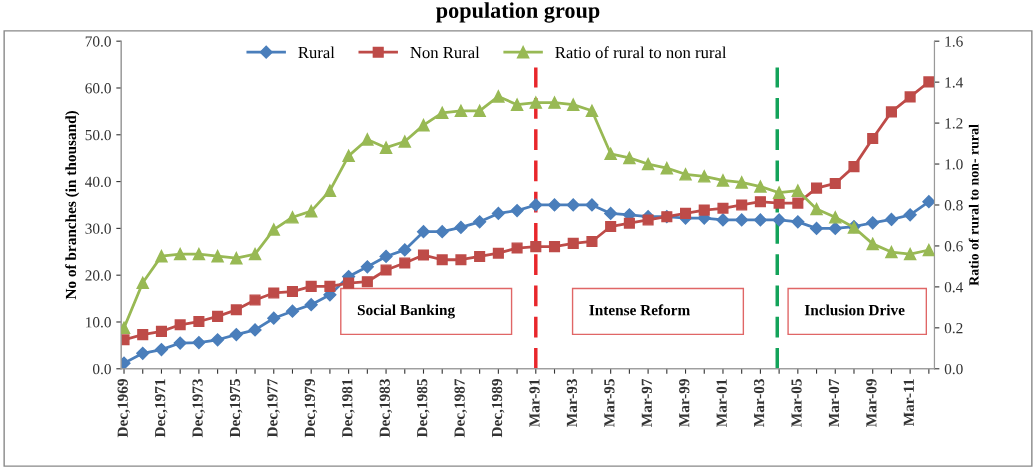 This screenshot has height=468, width=1036. I want to click on x-tick-label: Mar-07, so click(834, 402).